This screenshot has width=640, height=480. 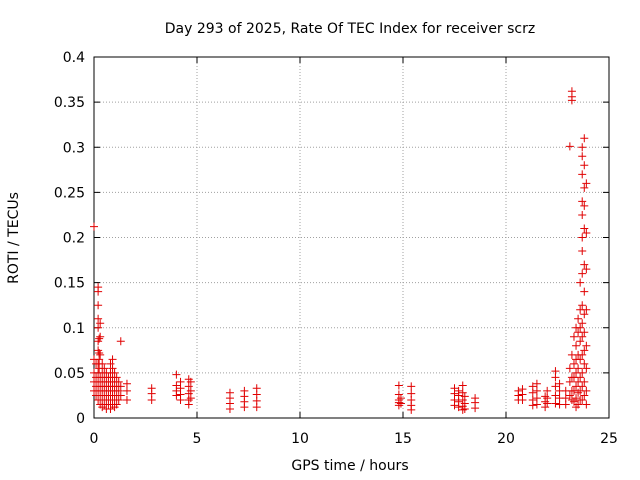 I want to click on y-axis-label: ROTI / TECUs, so click(x=14, y=238).